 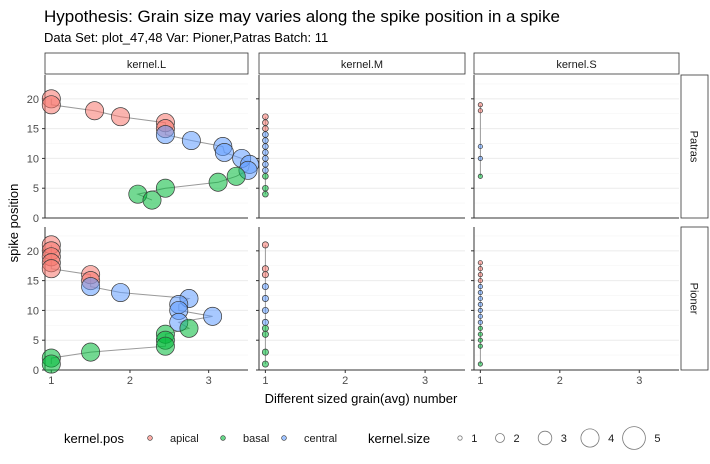 I want to click on legend-color-label: basal, so click(x=256, y=439).